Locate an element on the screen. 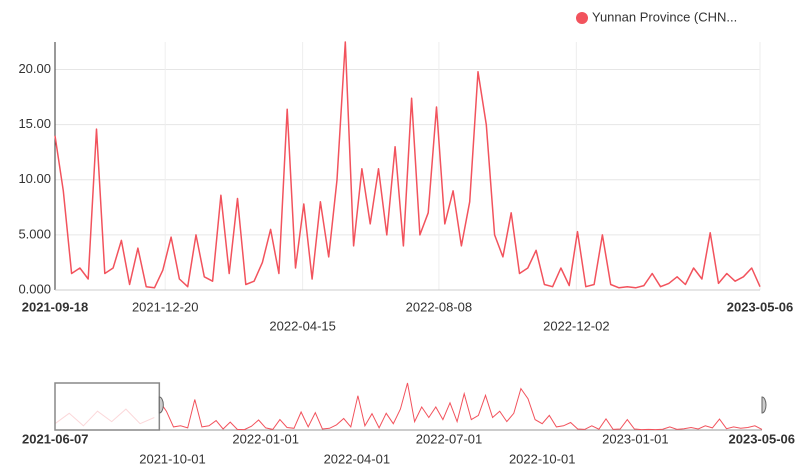 This screenshot has height=467, width=798. x-tick-label: 2021-12-20 is located at coordinates (165, 306).